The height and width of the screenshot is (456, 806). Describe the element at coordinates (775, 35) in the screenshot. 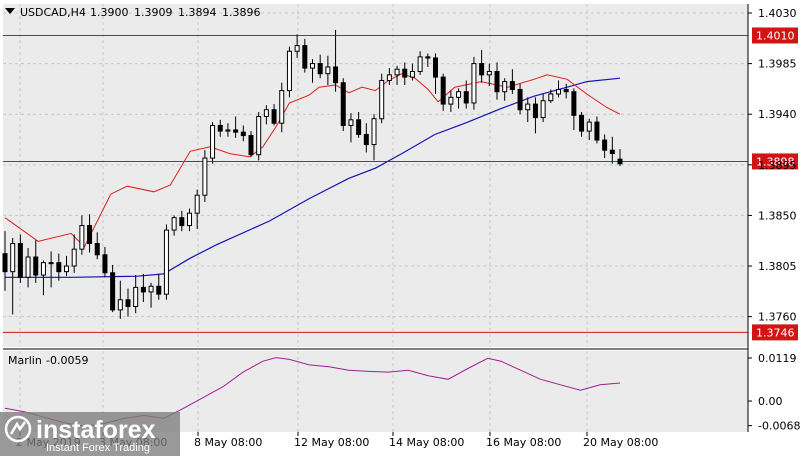

I see `level-label: 1.4010` at that location.